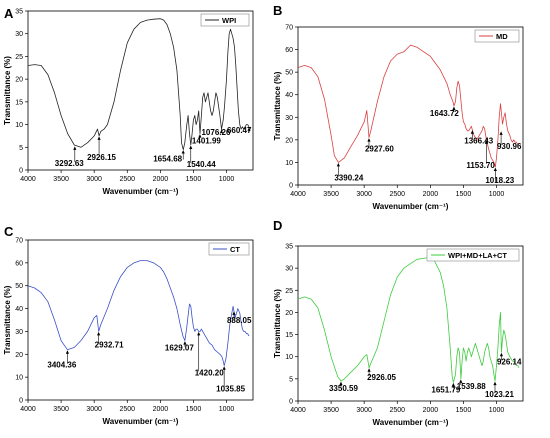 The image size is (550, 438). Describe the element at coordinates (480, 165) in the screenshot. I see `peak-label: 1153.70` at that location.